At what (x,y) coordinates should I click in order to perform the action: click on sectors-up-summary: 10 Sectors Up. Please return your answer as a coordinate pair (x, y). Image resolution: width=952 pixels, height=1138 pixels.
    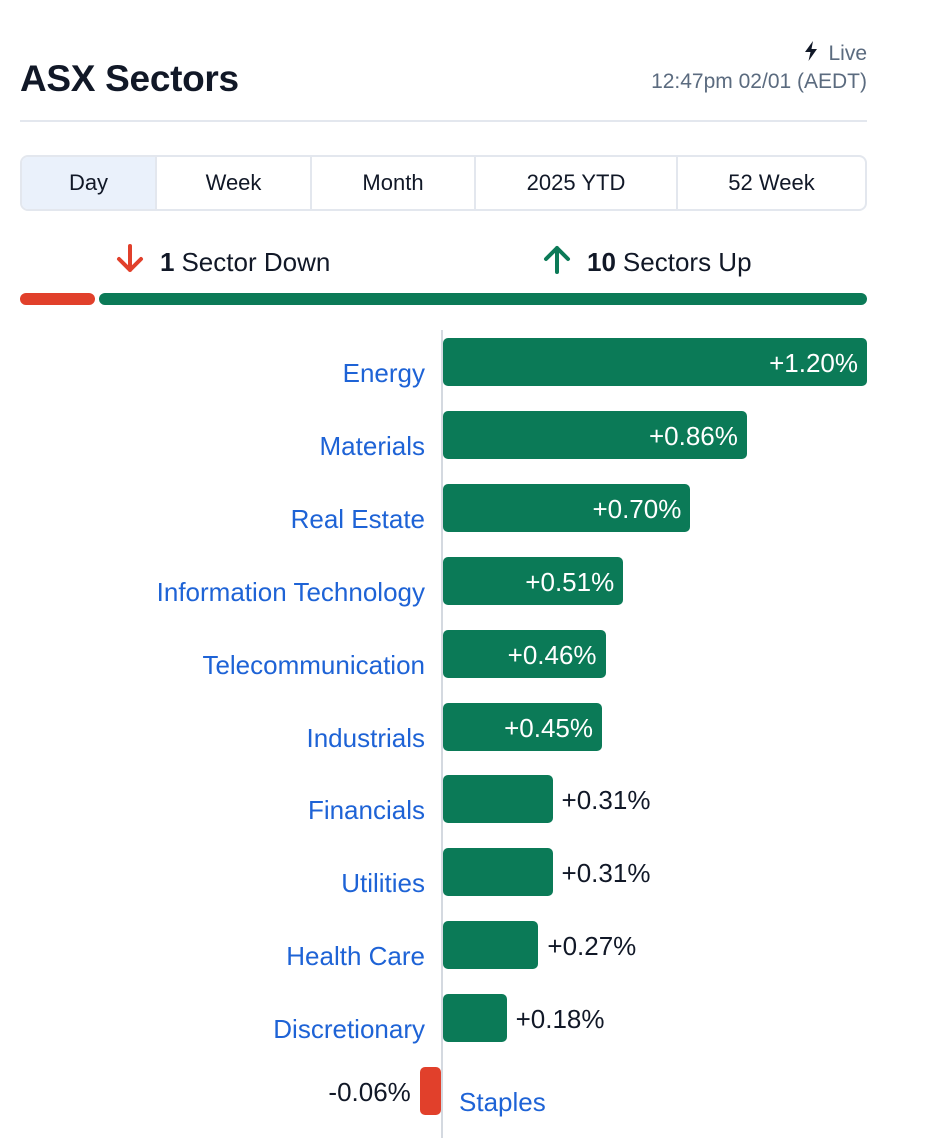
    Looking at the image, I should click on (645, 262).